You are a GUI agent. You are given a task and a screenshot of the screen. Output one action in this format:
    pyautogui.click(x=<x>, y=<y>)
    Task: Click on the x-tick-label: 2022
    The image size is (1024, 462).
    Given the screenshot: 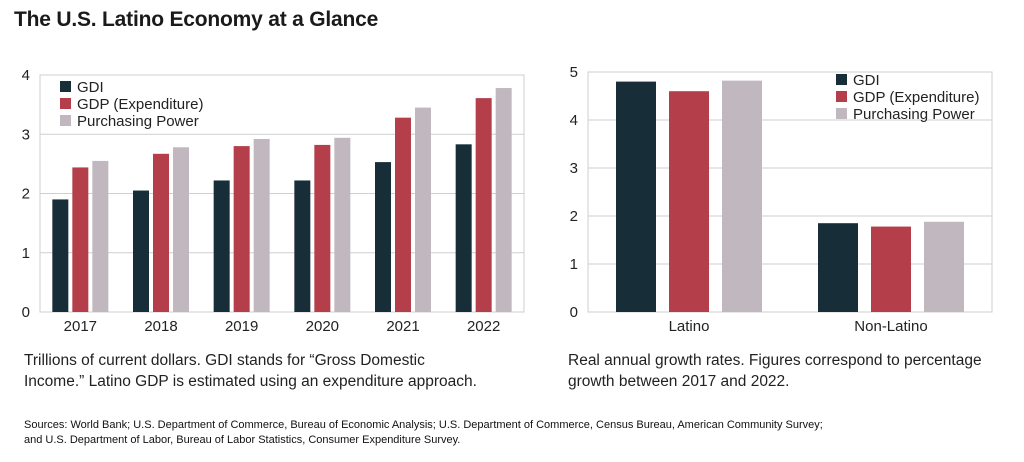 What is the action you would take?
    pyautogui.click(x=483, y=326)
    